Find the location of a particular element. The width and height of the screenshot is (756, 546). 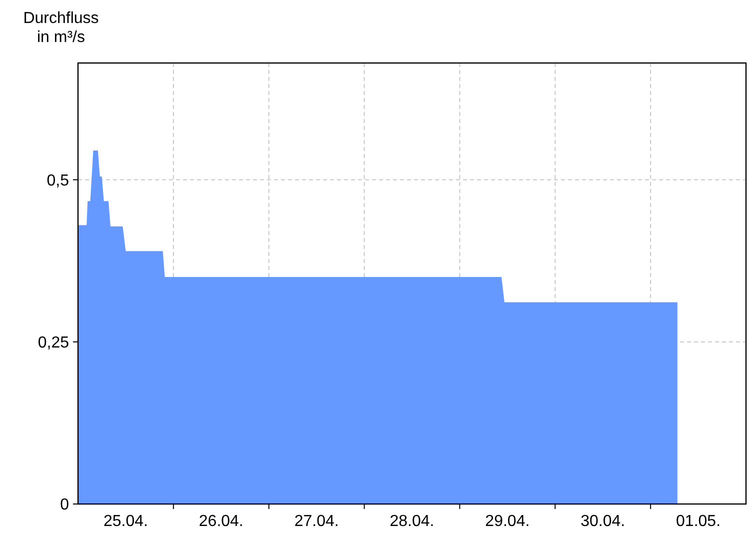

x-tick-label: 01.05. is located at coordinates (698, 521).